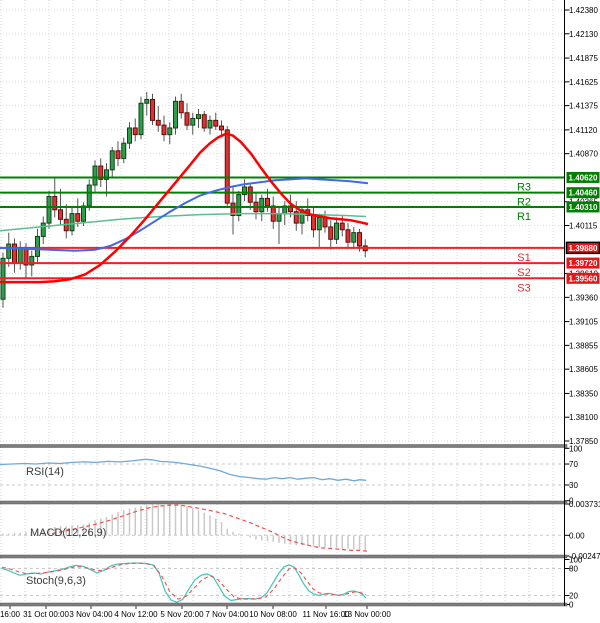 This screenshot has width=600, height=623. I want to click on price-label-S1: 1.39880, so click(583, 248).